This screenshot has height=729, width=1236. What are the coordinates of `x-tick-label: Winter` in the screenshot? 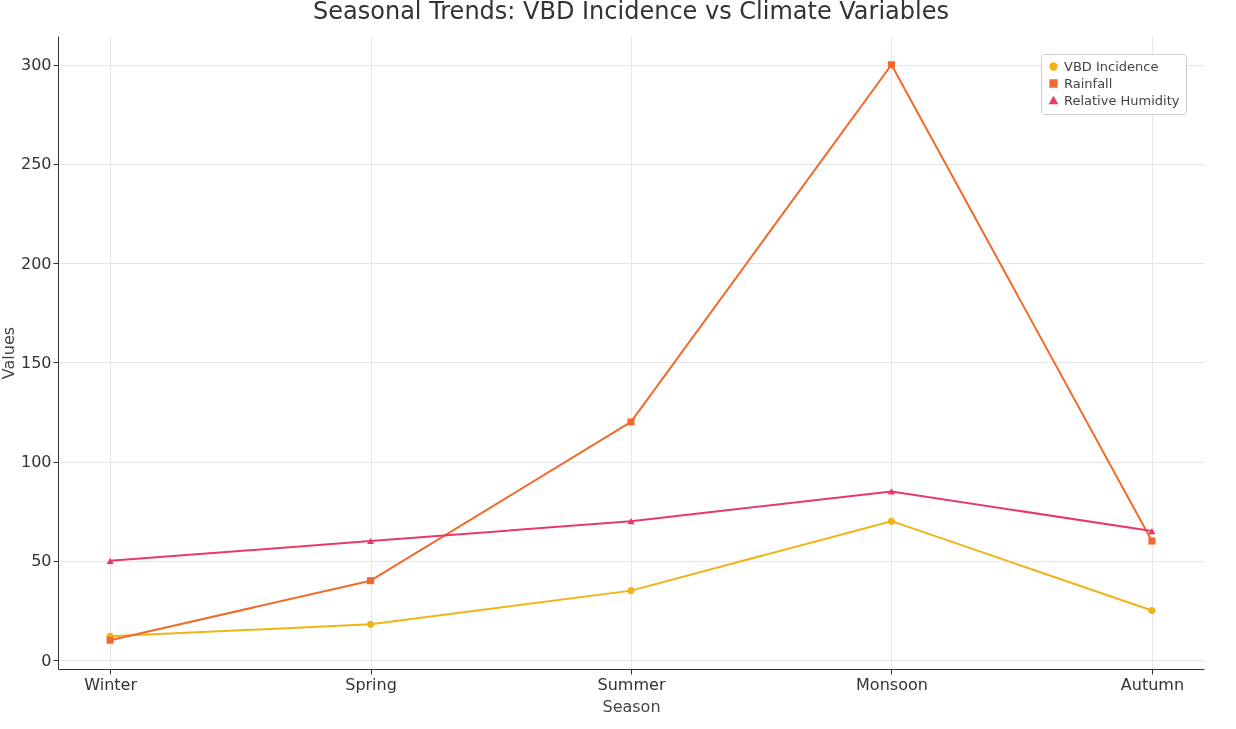 It's located at (111, 684).